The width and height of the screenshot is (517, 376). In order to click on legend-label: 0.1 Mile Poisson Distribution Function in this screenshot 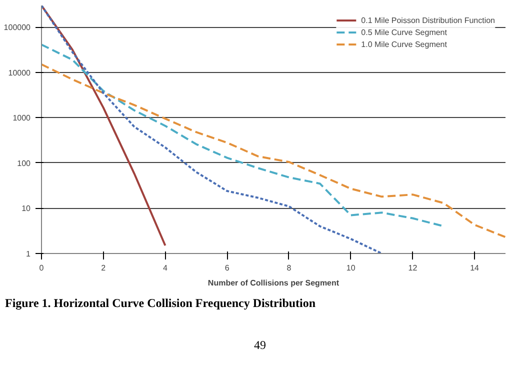, I will do `click(428, 20)`.